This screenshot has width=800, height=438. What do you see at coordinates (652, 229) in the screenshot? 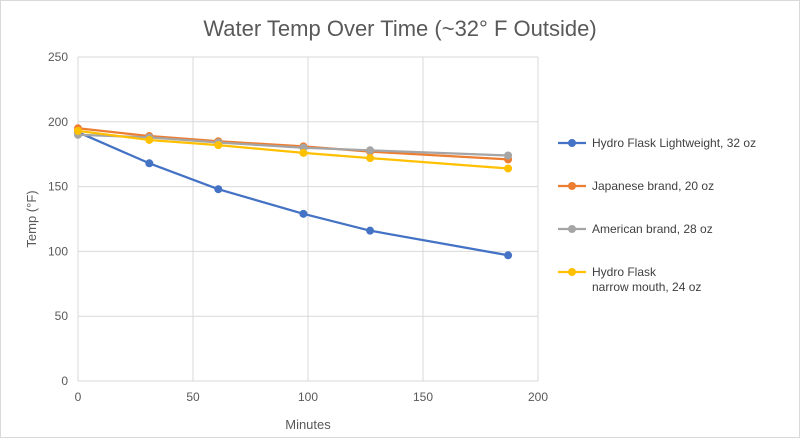
I see `legend-label: American brand, 28 oz` at bounding box center [652, 229].